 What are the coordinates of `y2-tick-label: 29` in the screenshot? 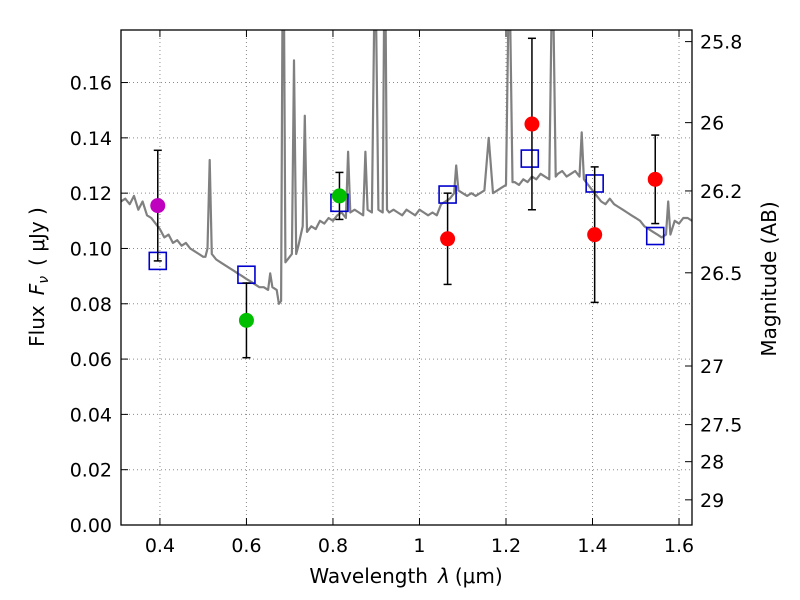 It's located at (712, 501).